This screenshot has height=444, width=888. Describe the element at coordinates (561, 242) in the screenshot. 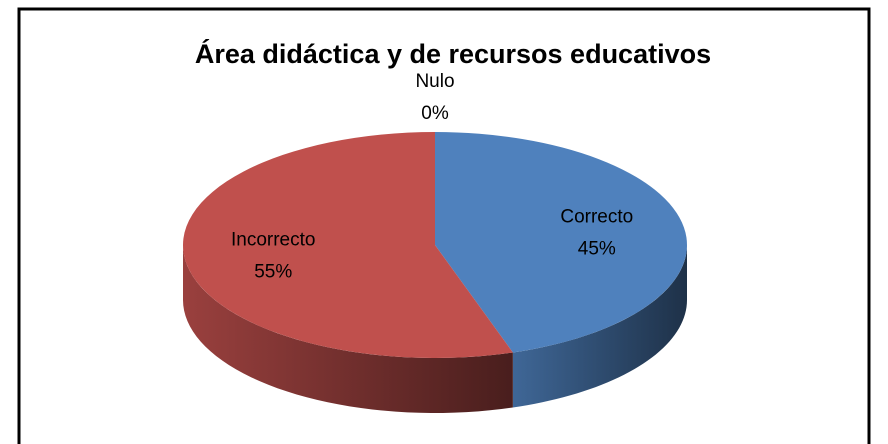

I see `pie-slice` at that location.